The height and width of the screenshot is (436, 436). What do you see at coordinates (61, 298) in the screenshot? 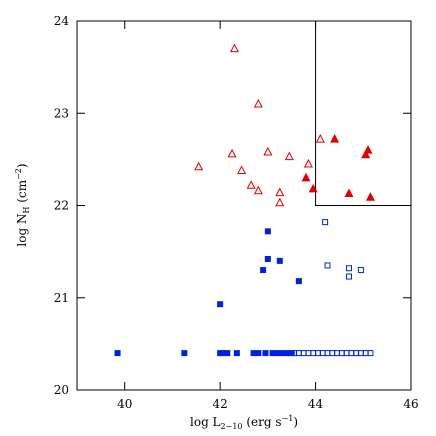
I see `y-tick-label: 21` at bounding box center [61, 298].